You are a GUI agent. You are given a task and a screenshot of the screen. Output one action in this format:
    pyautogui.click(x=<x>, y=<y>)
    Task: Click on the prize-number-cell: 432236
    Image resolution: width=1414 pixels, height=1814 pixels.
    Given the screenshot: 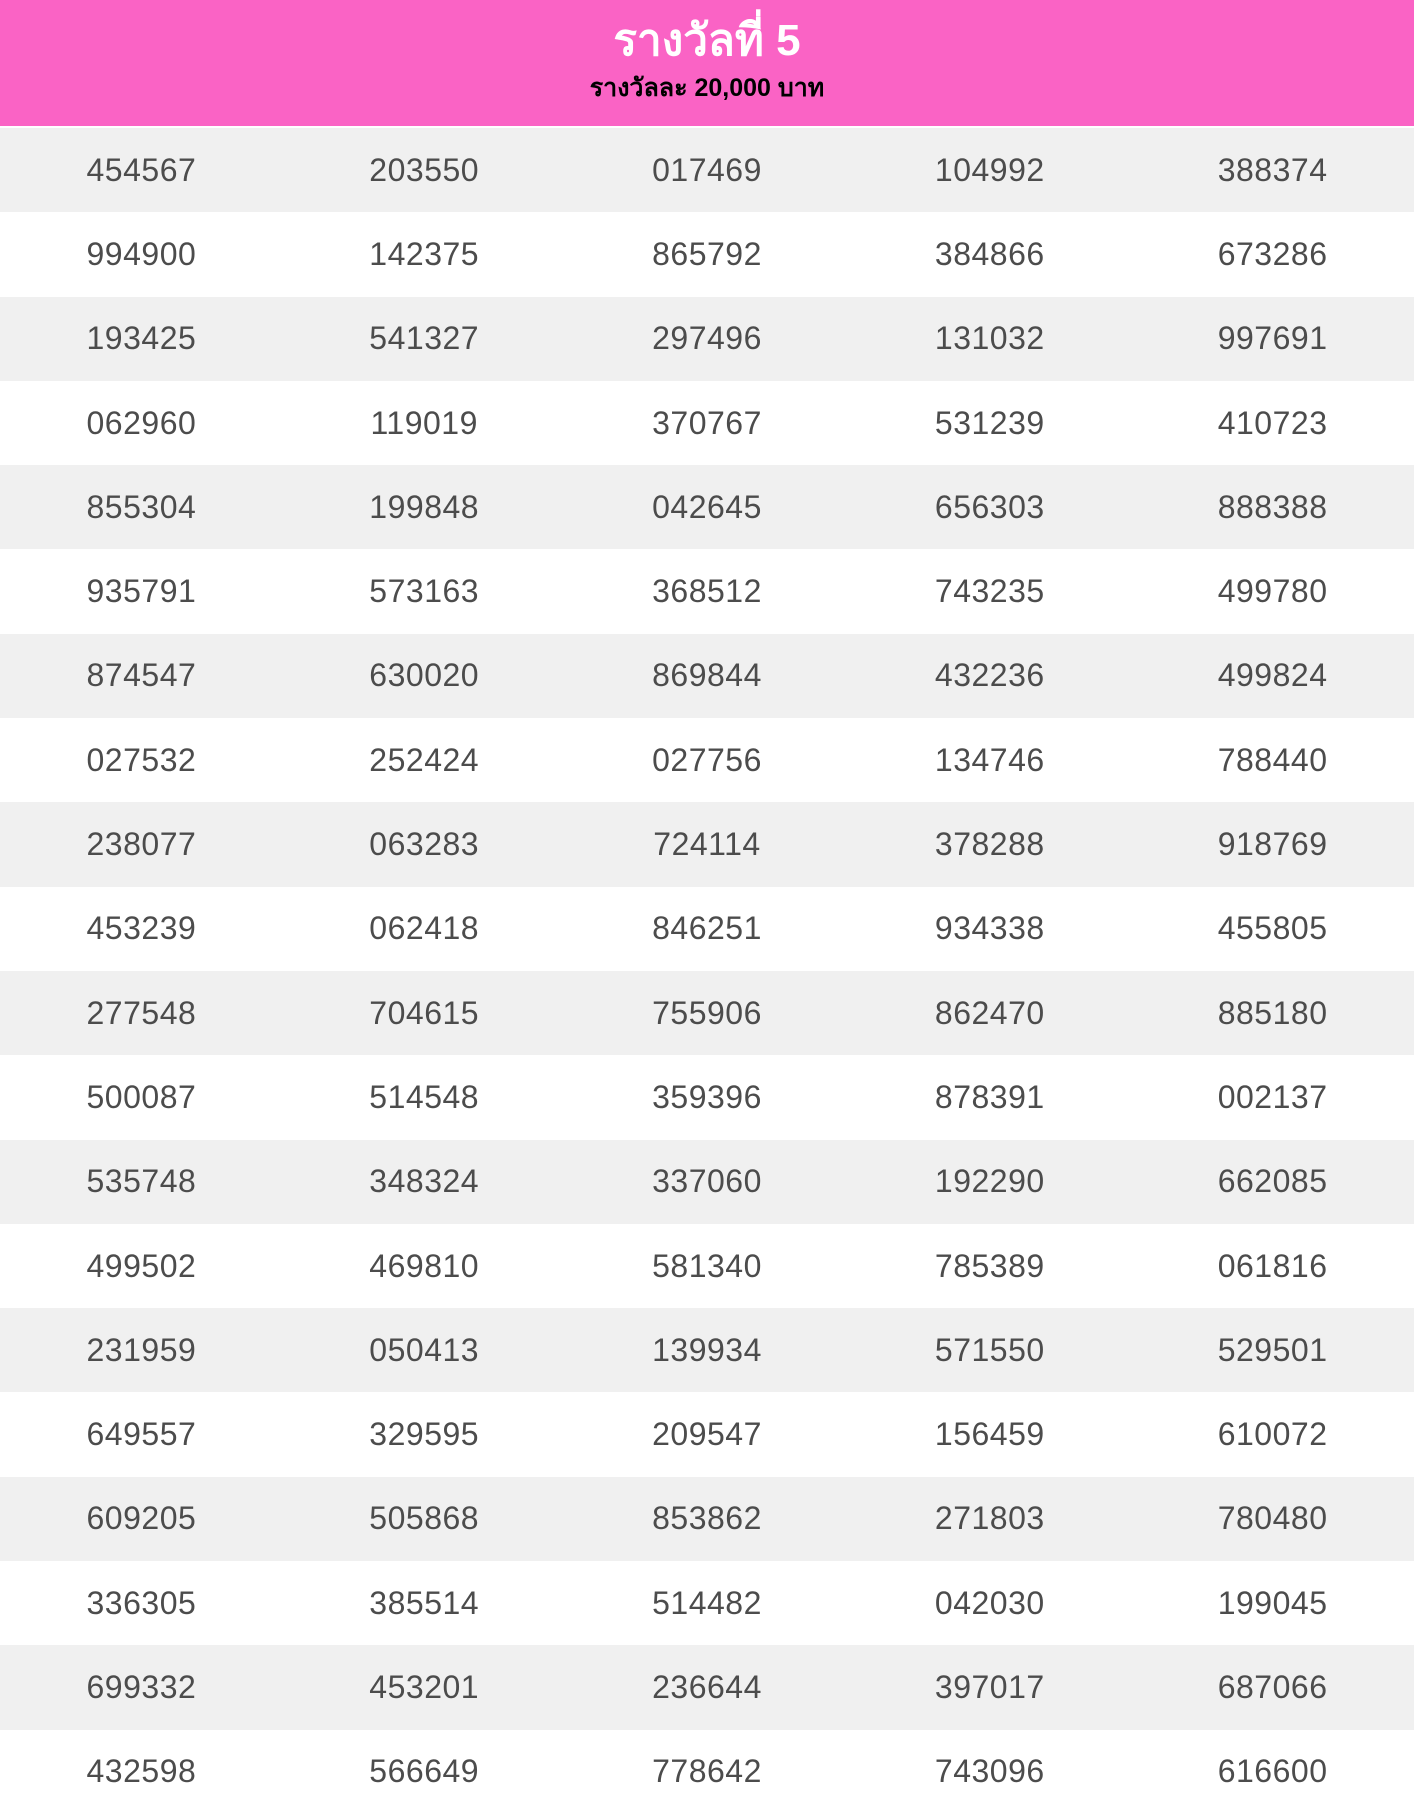 What is the action you would take?
    pyautogui.click(x=989, y=675)
    